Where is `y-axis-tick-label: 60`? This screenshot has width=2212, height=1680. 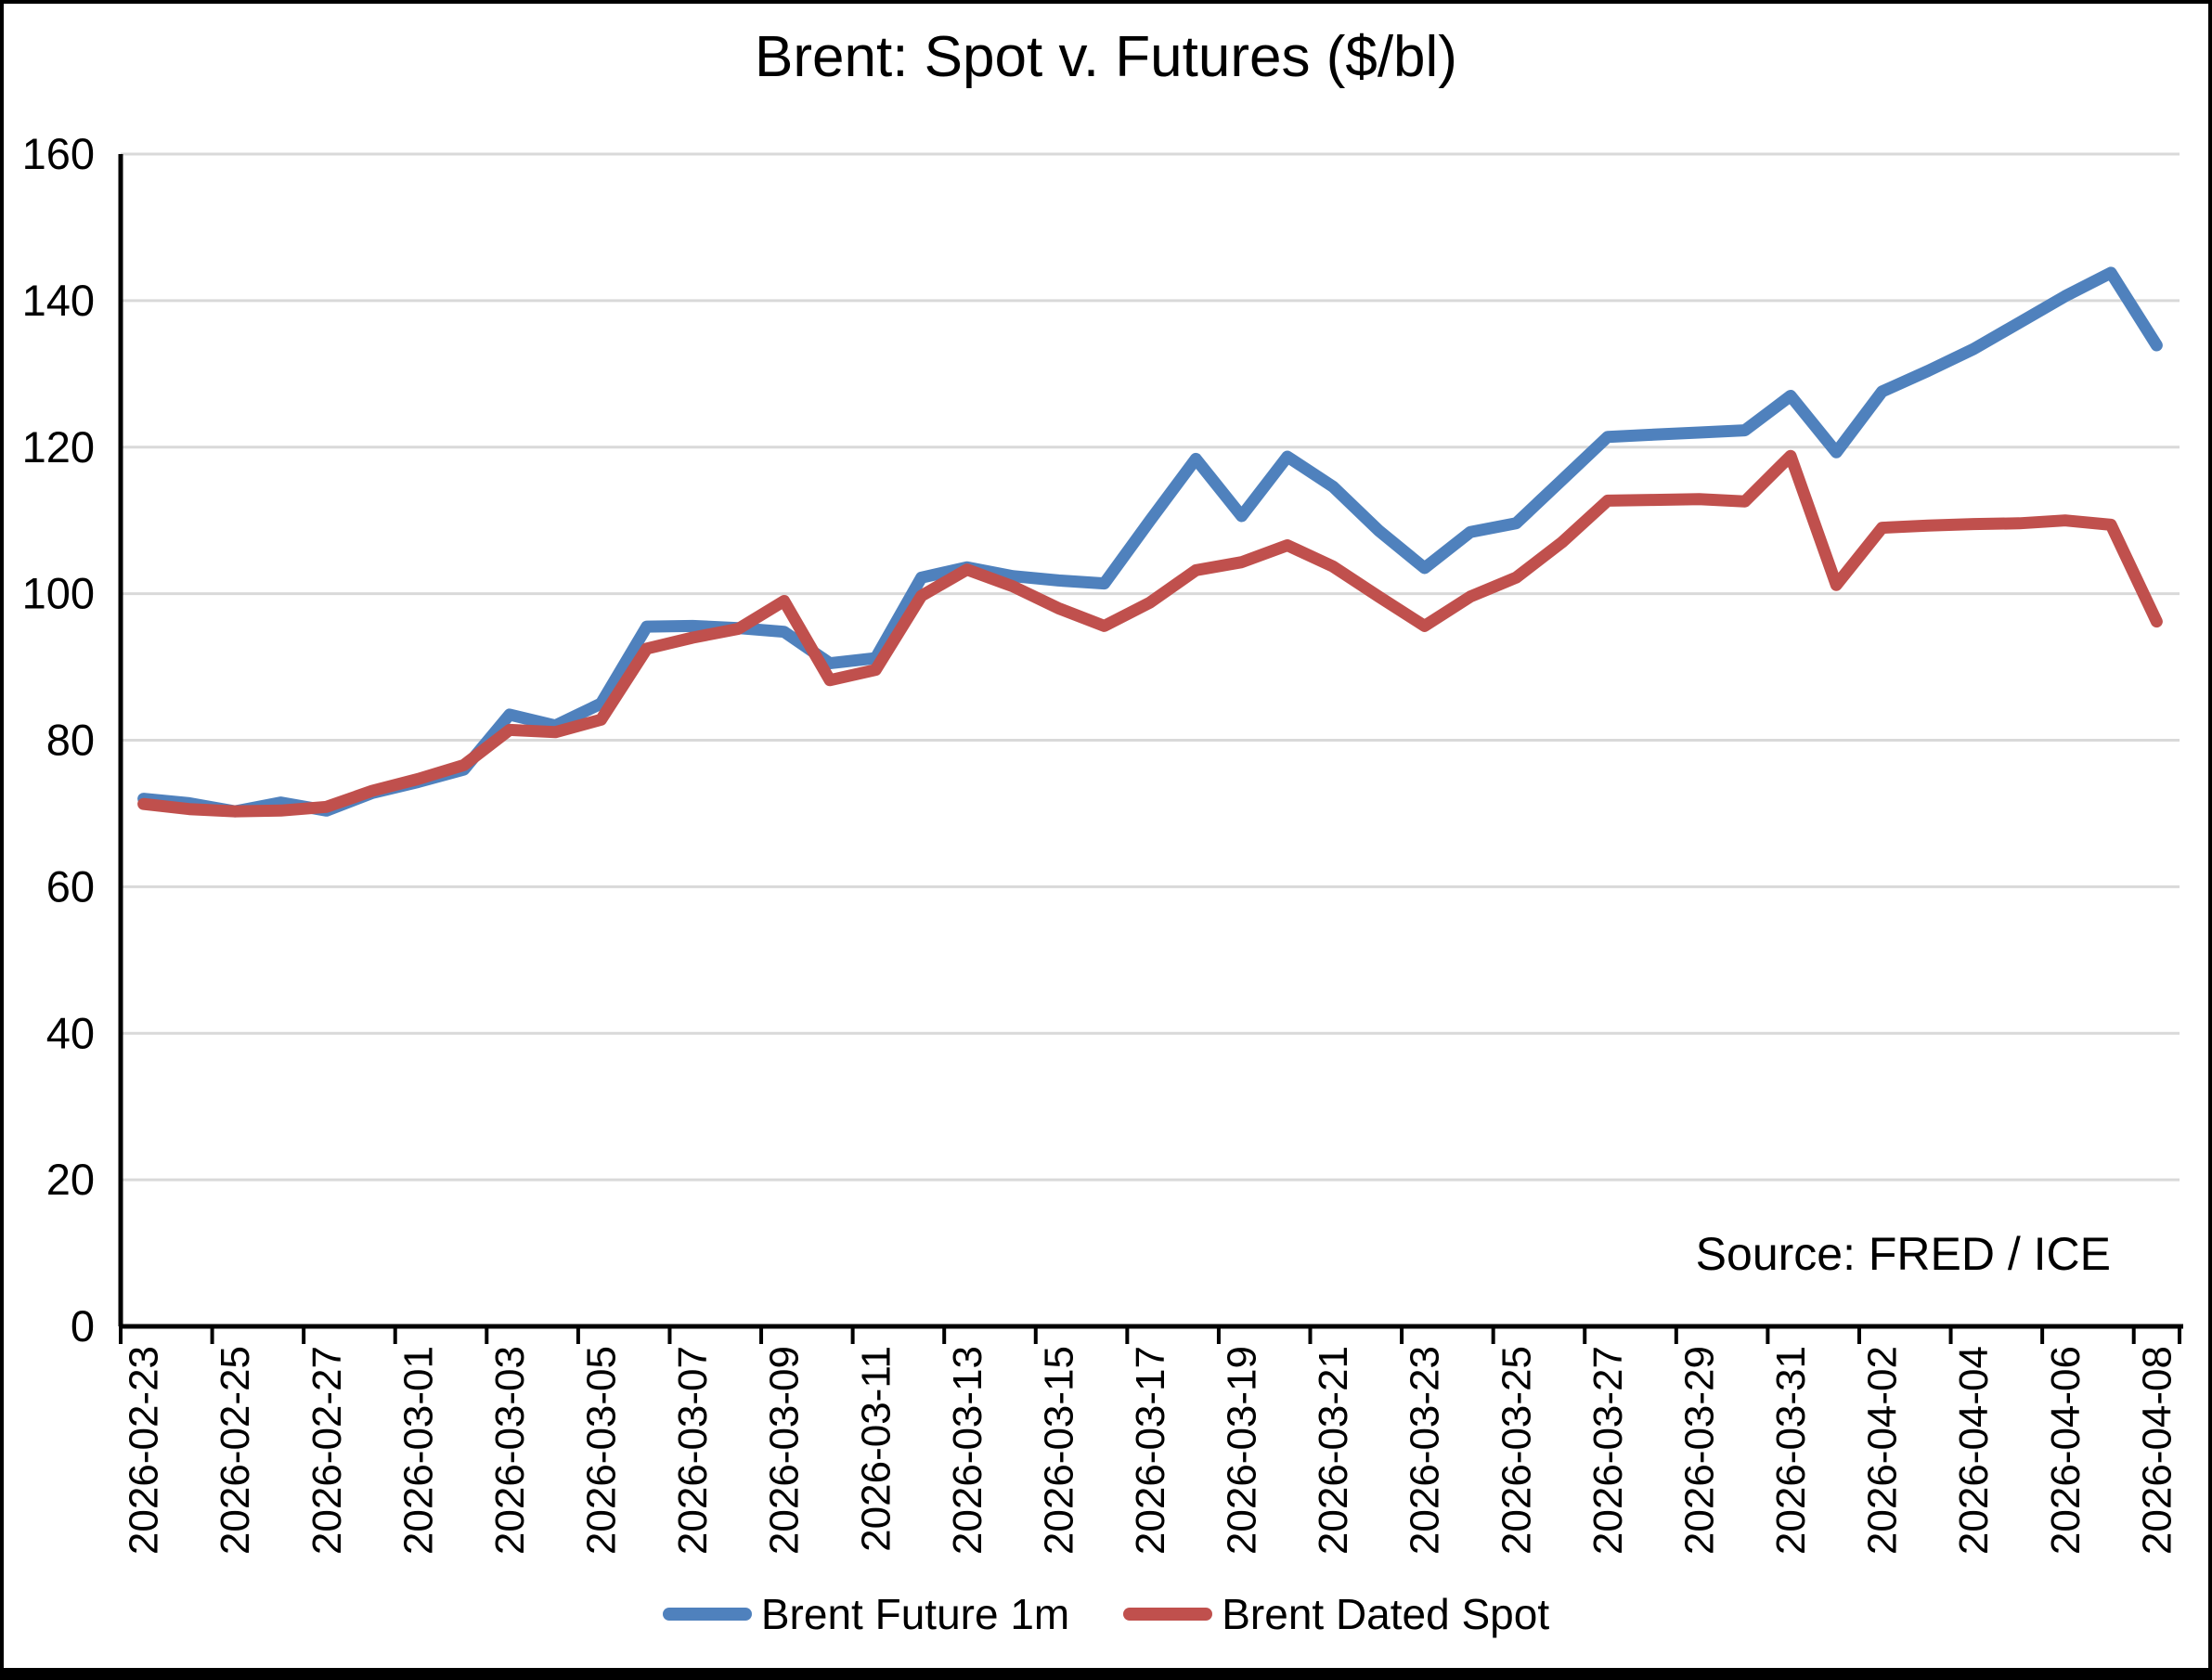
y-axis-tick-label: 60 is located at coordinates (70, 886).